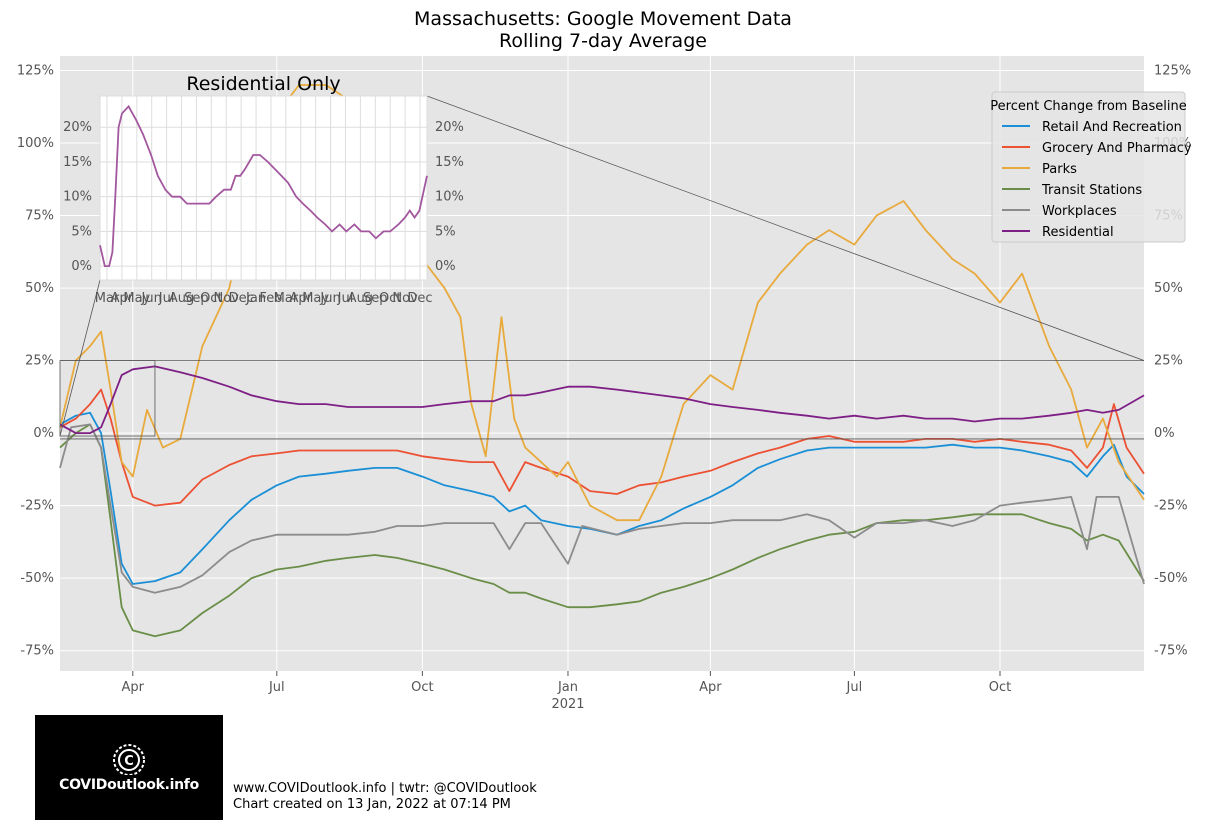 The height and width of the screenshot is (830, 1223). I want to click on zoom-connector, so click(80, 358).